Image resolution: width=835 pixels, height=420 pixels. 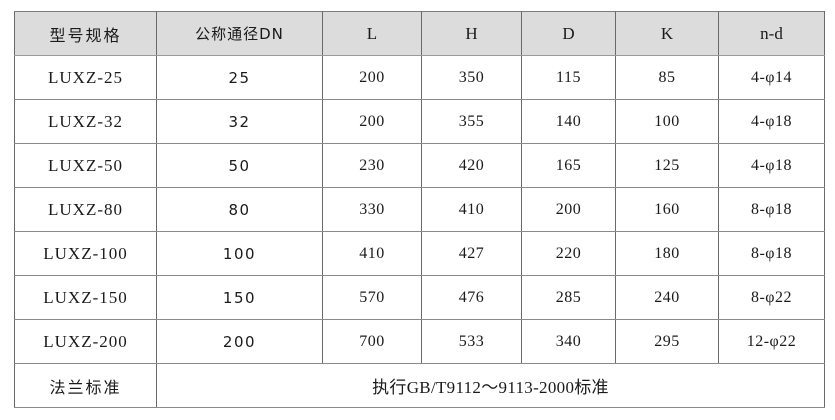 What do you see at coordinates (471, 165) in the screenshot?
I see `cell-h: 420` at bounding box center [471, 165].